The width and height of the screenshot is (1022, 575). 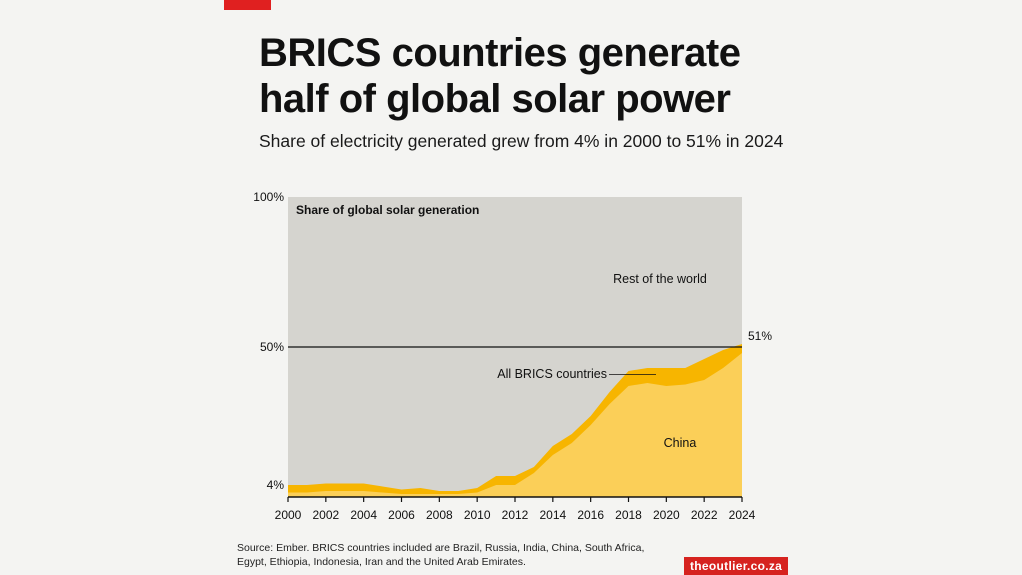 What do you see at coordinates (660, 279) in the screenshot?
I see `label-rest-of-world: Rest of the world` at bounding box center [660, 279].